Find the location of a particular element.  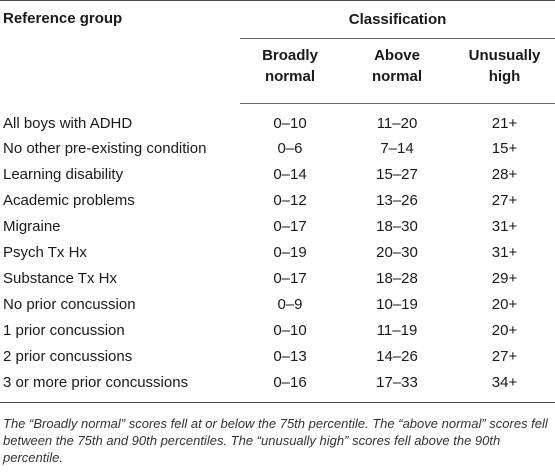

above-normal-cell: 15–27 is located at coordinates (397, 174).